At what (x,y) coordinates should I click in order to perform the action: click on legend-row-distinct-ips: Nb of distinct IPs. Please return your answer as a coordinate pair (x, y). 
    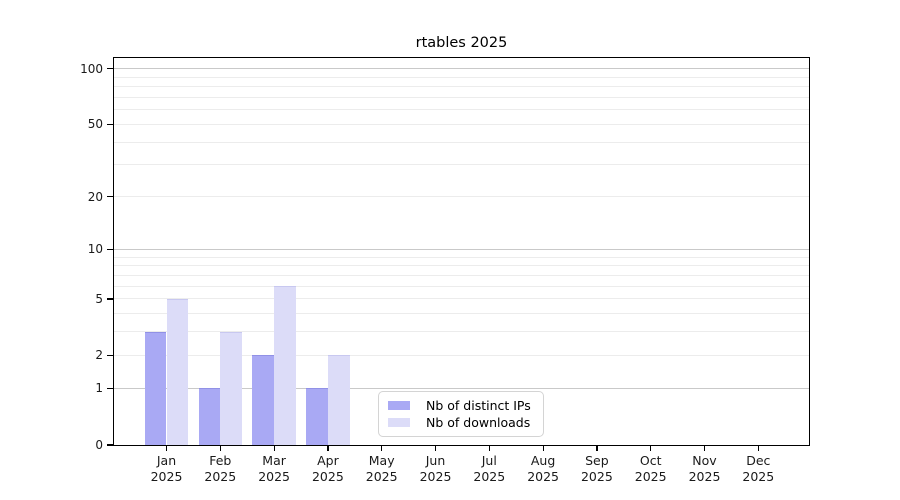
    Looking at the image, I should click on (461, 405).